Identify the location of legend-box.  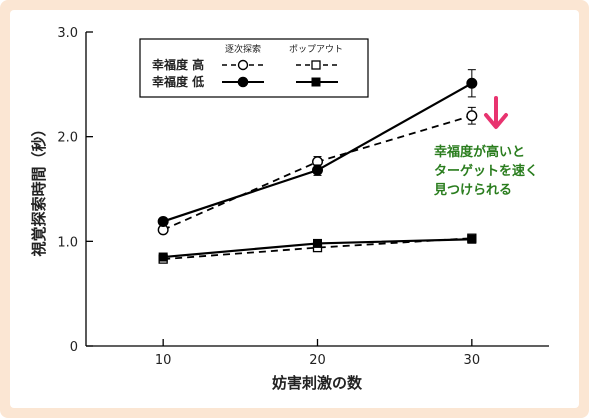
(254, 68).